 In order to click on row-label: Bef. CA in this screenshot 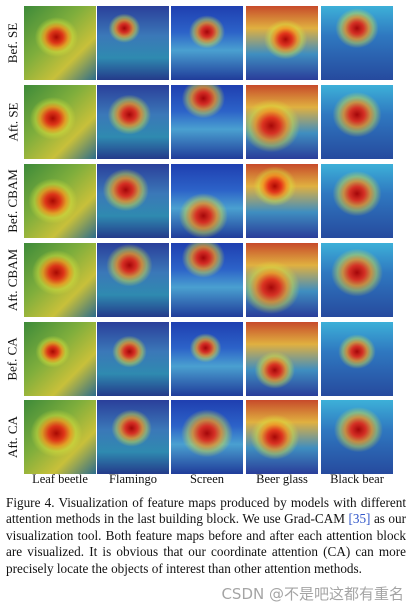, I will do `click(13, 359)`.